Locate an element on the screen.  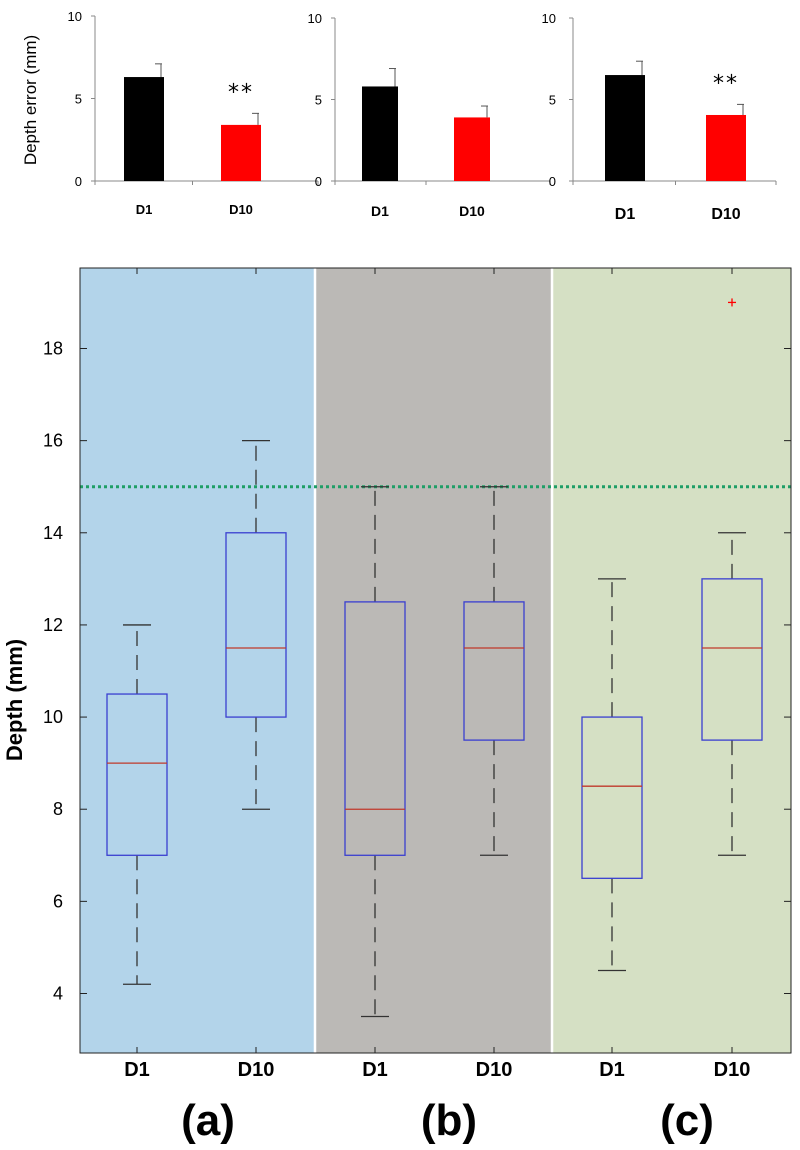
y-tick-label: 10 is located at coordinates (53, 717).